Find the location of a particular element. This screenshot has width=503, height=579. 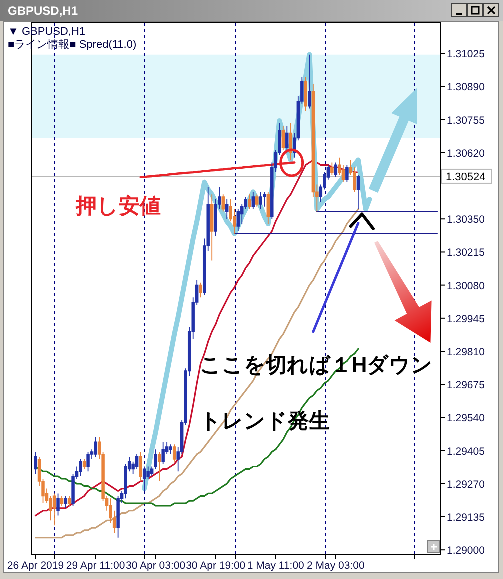

y-tick-label: 1.30755 is located at coordinates (466, 120).